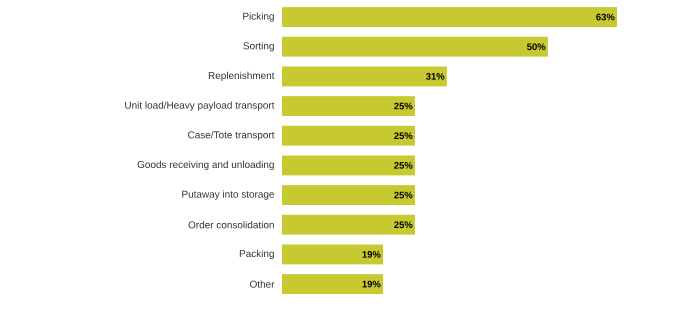 The width and height of the screenshot is (678, 312). I want to click on y-tick-label: Sorting, so click(258, 47).